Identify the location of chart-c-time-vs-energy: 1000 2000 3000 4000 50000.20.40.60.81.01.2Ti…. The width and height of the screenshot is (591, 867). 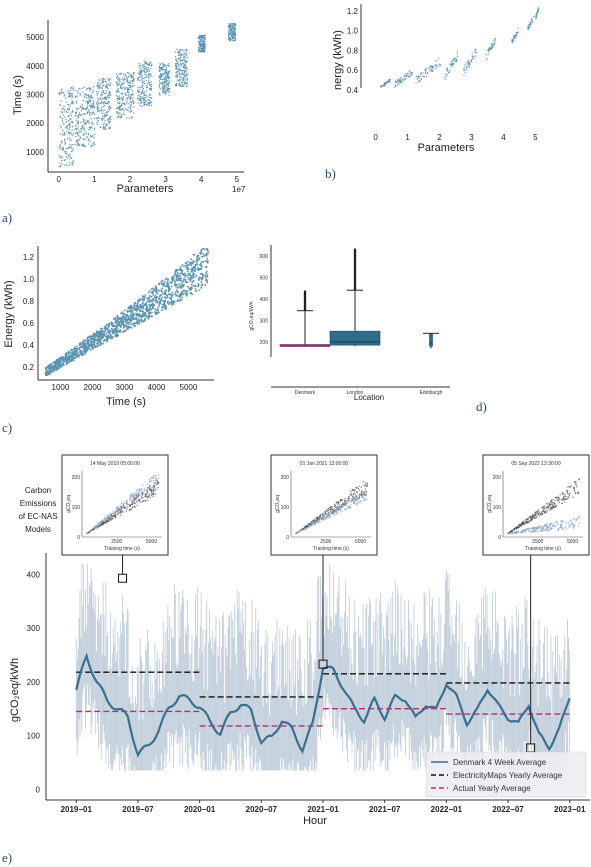
(108, 327).